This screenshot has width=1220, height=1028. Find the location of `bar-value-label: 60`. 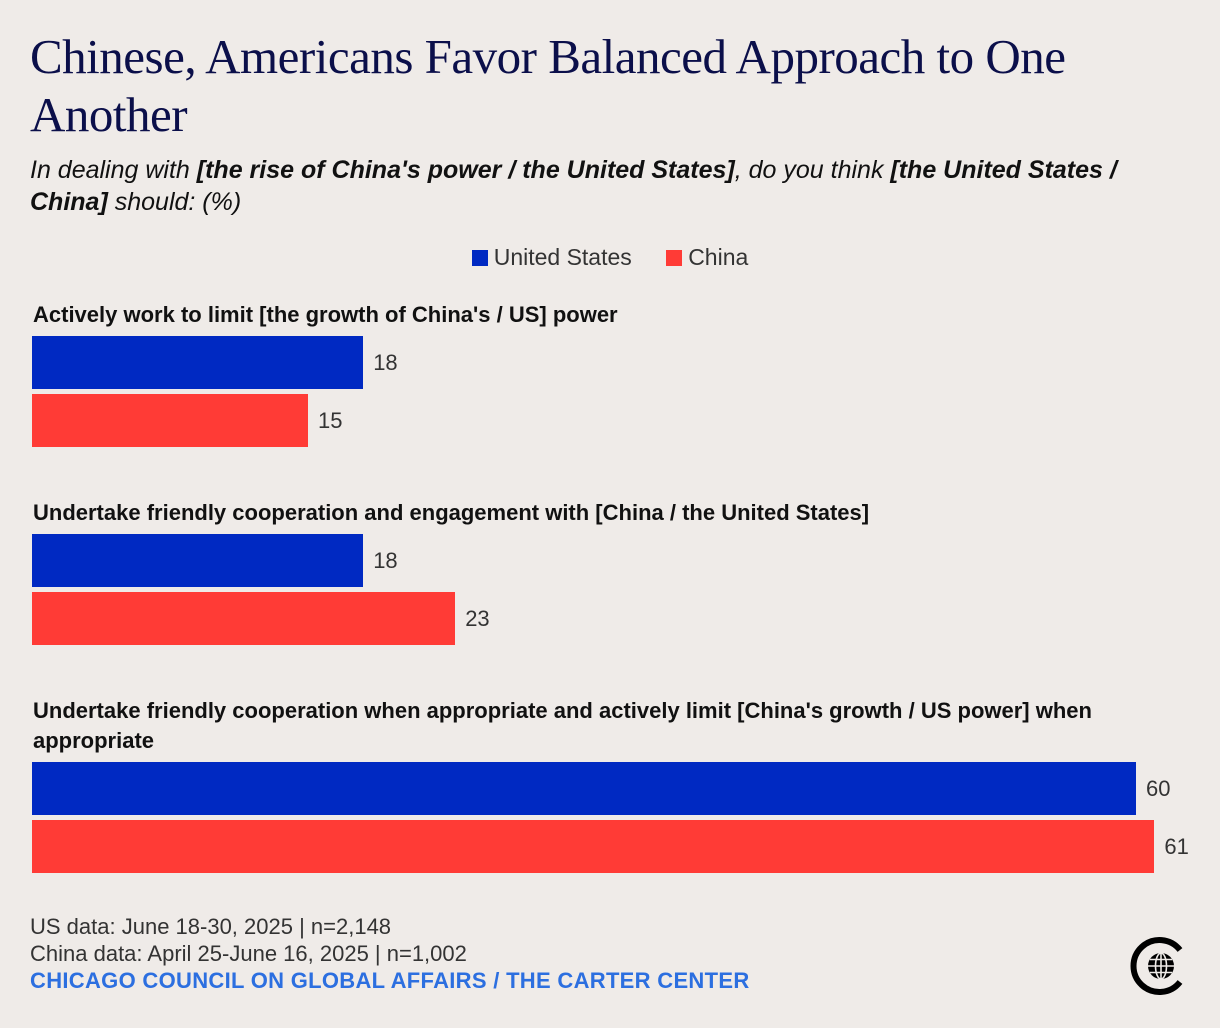

bar-value-label: 60 is located at coordinates (1158, 788).